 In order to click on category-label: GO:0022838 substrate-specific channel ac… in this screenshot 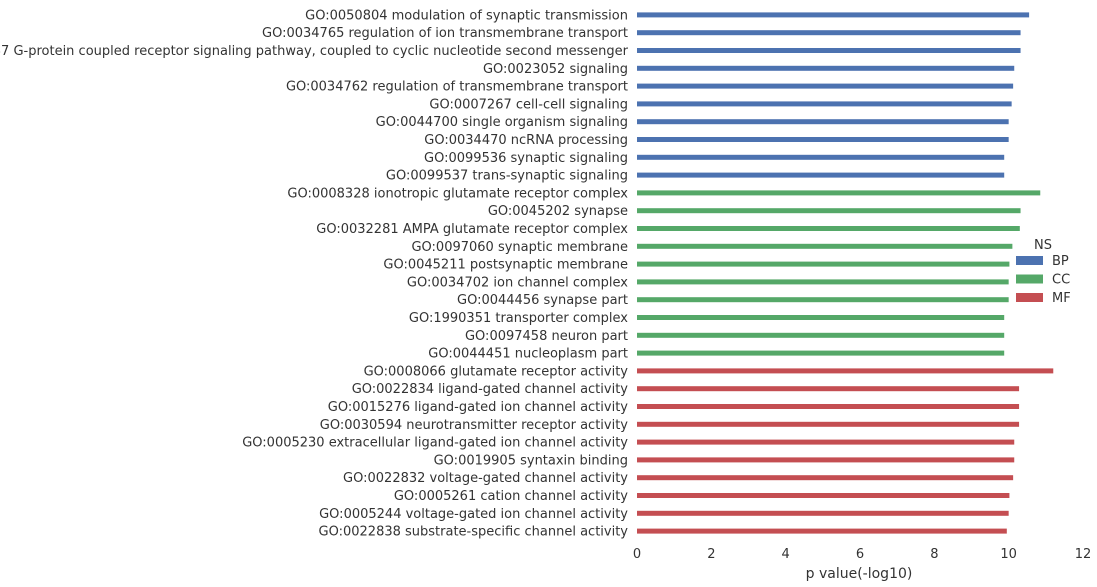, I will do `click(474, 532)`.